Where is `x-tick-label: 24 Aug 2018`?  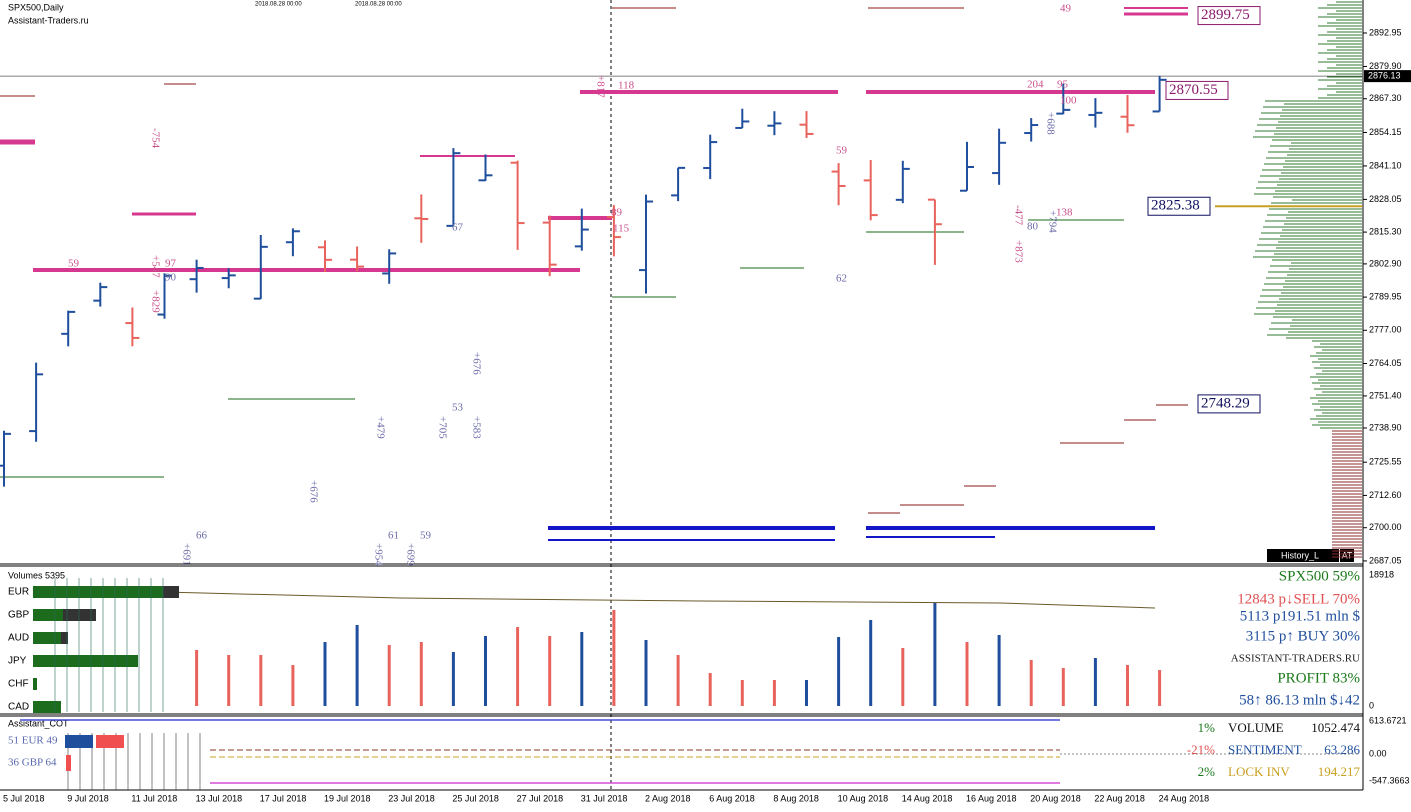 x-tick-label: 24 Aug 2018 is located at coordinates (1184, 798).